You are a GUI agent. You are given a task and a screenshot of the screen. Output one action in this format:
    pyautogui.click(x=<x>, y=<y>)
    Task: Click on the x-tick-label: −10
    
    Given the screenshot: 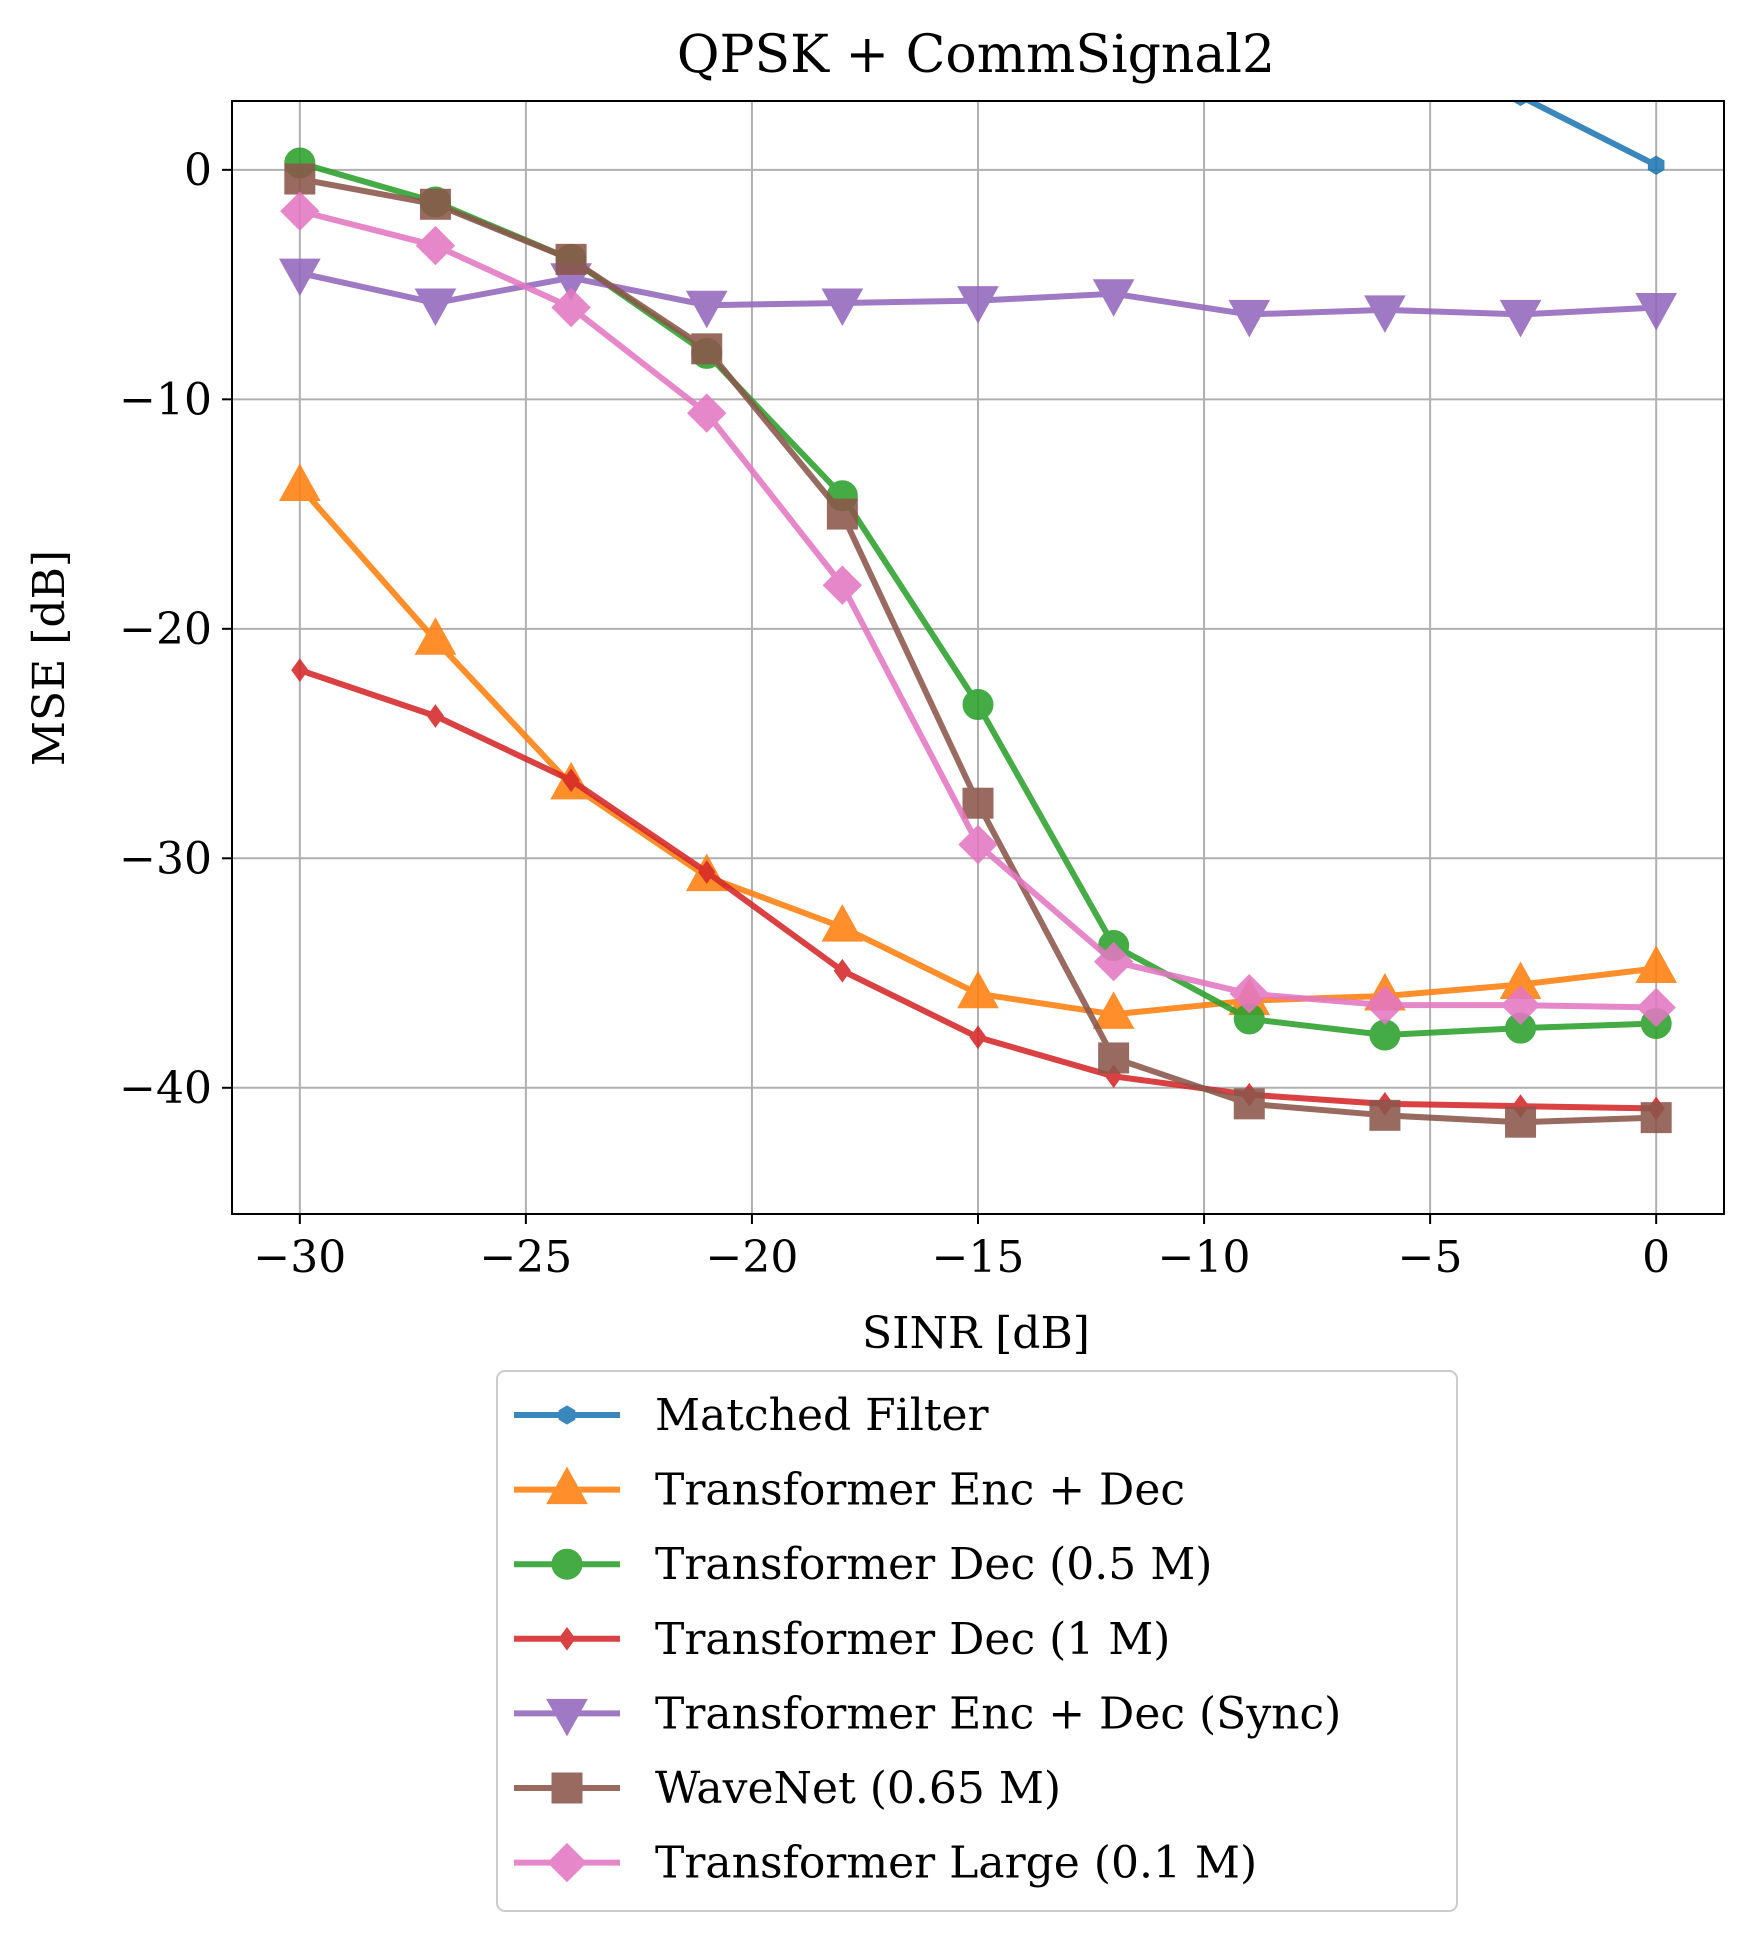 What is the action you would take?
    pyautogui.click(x=1204, y=1257)
    